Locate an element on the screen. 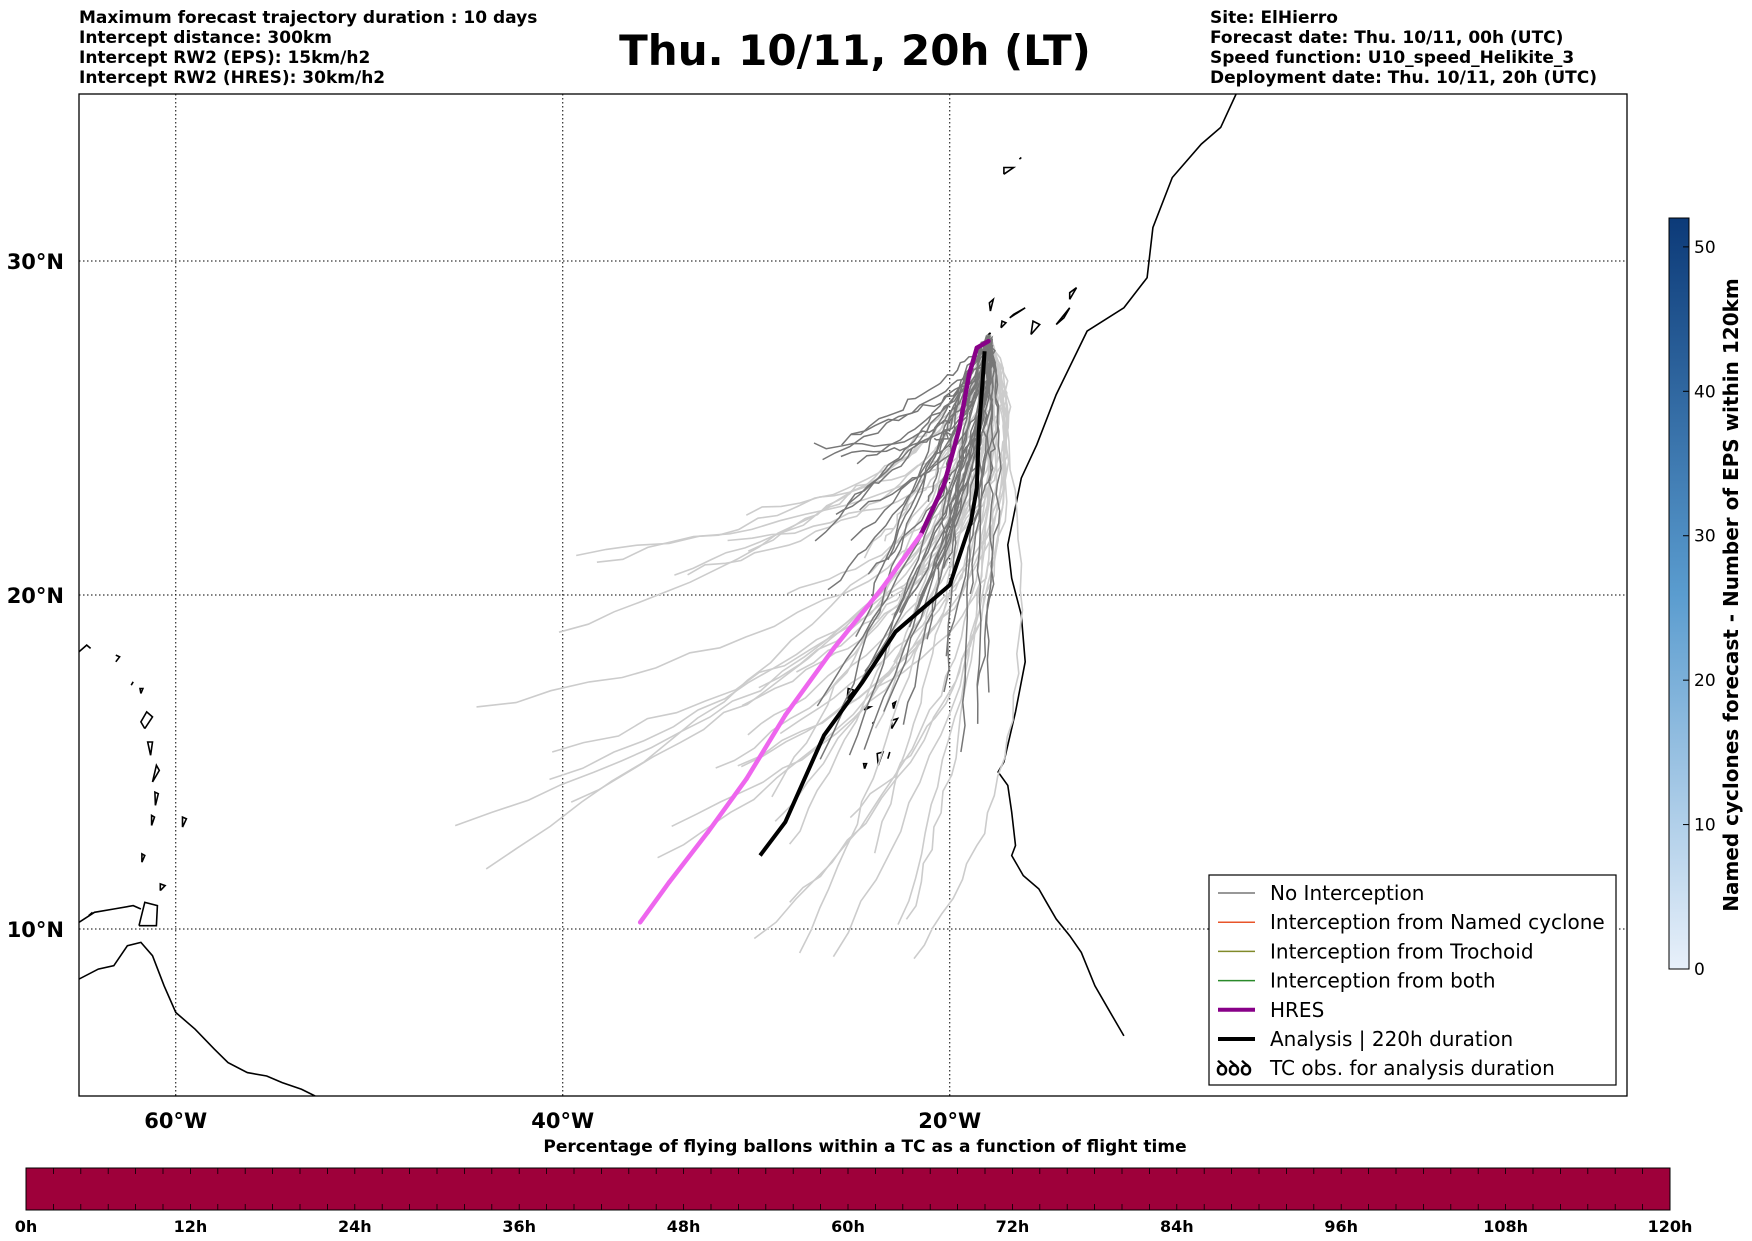  info-line: Intercept RW2 (EPS): 15km/h2 is located at coordinates (225, 58).